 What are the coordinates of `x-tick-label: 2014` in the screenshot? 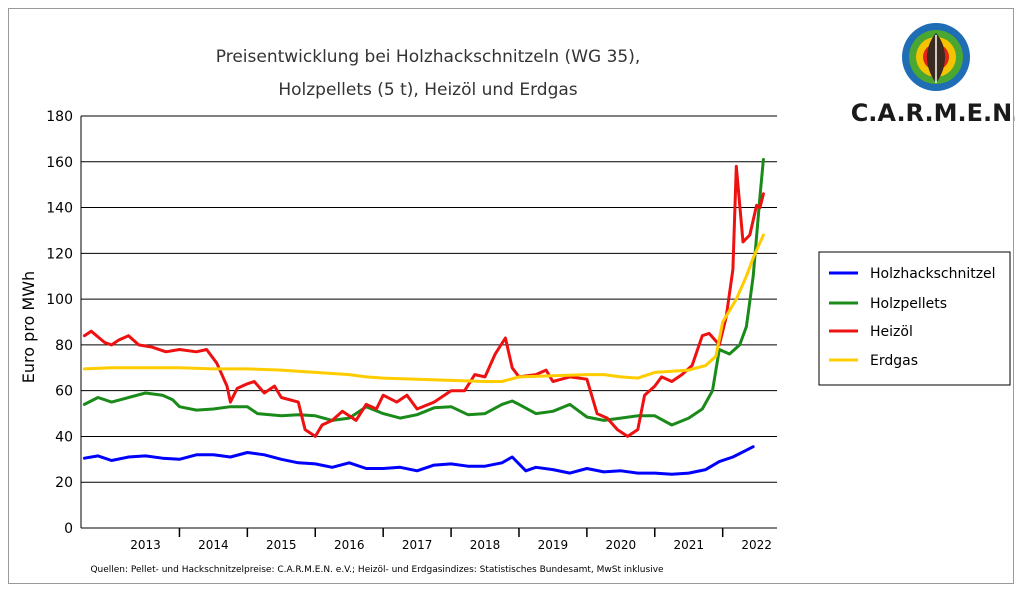 It's located at (213, 545).